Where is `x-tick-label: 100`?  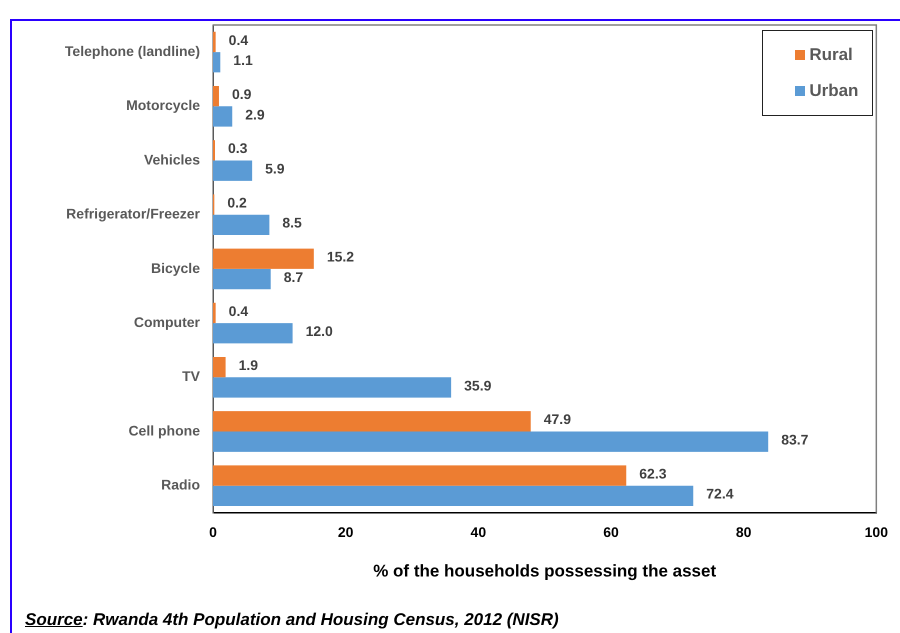 x-tick-label: 100 is located at coordinates (876, 532).